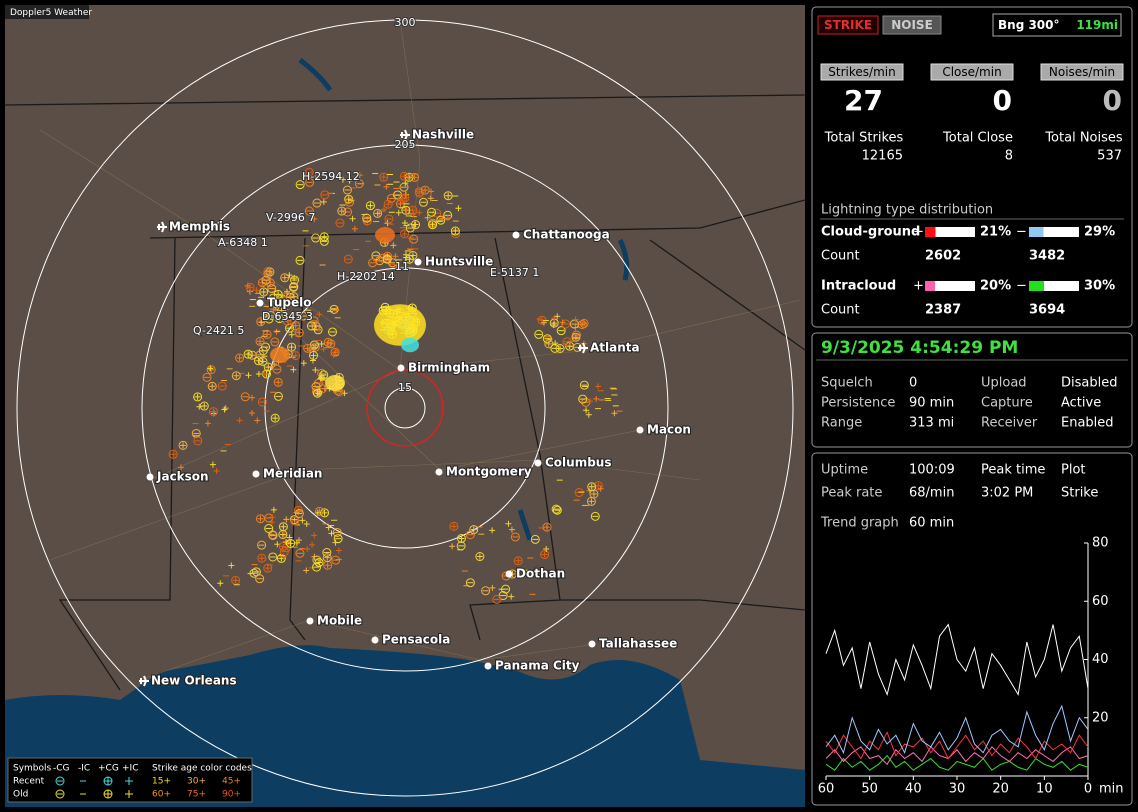 This screenshot has height=812, width=1138. I want to click on x-tick-label: 60, so click(826, 789).